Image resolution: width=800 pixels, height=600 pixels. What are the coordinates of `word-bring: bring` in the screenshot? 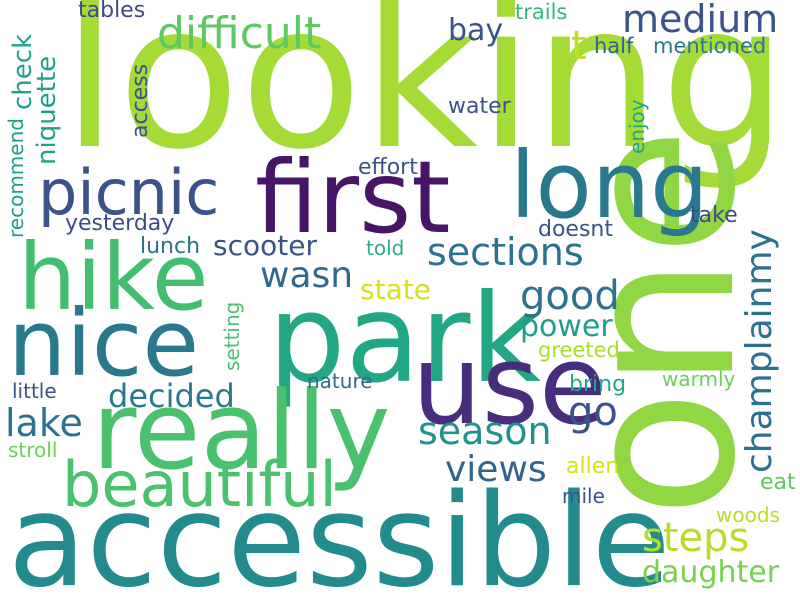 It's located at (598, 384).